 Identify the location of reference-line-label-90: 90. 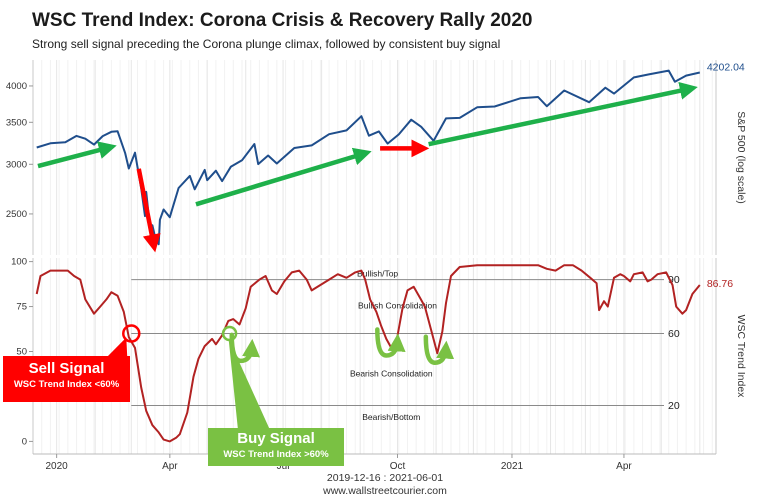
(674, 280).